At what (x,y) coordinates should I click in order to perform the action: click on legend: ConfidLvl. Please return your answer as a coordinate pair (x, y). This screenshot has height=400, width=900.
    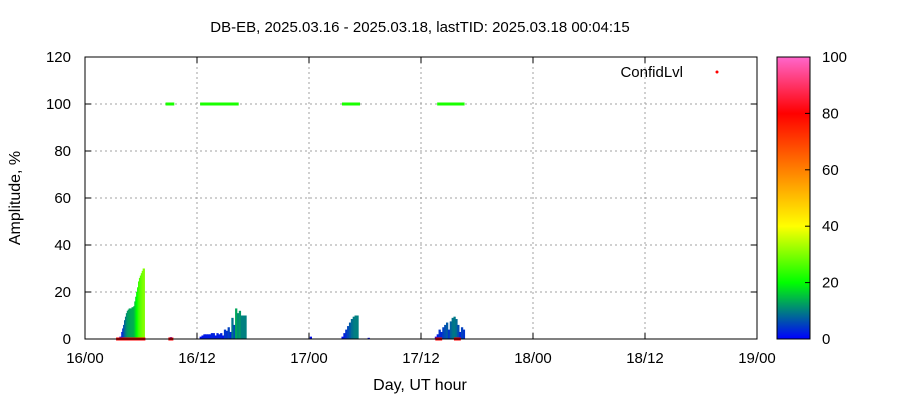
    Looking at the image, I should click on (669, 72).